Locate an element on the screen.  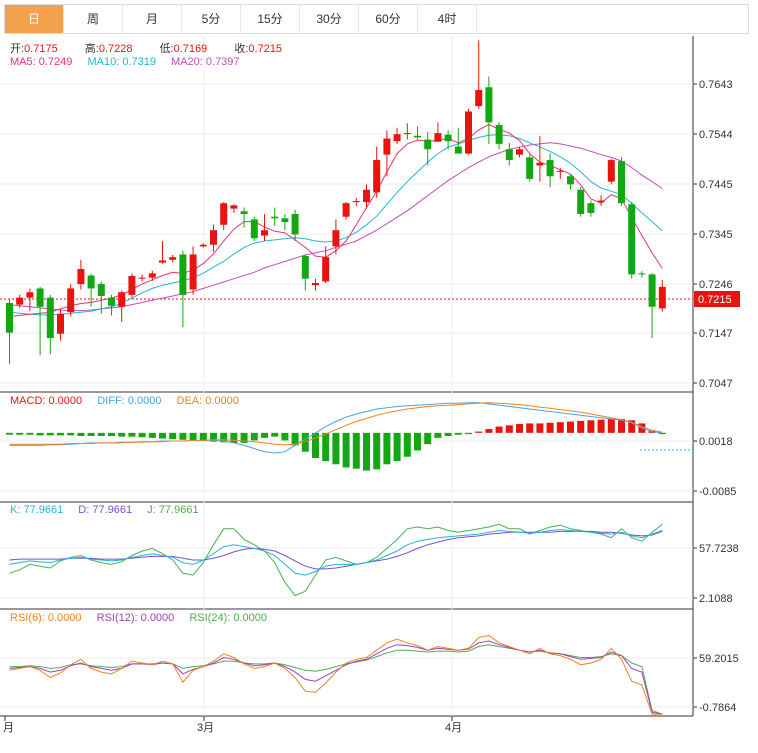
kdj-panel is located at coordinates (336, 560).